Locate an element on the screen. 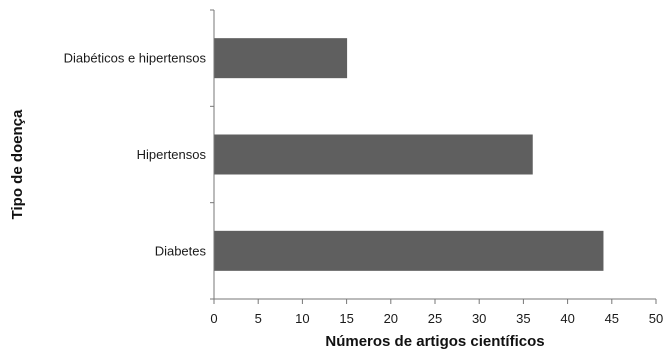 The image size is (664, 352). x-axis-ticks: 0 5 10 15 20 25 30 35 40 45 50 is located at coordinates (436, 312).